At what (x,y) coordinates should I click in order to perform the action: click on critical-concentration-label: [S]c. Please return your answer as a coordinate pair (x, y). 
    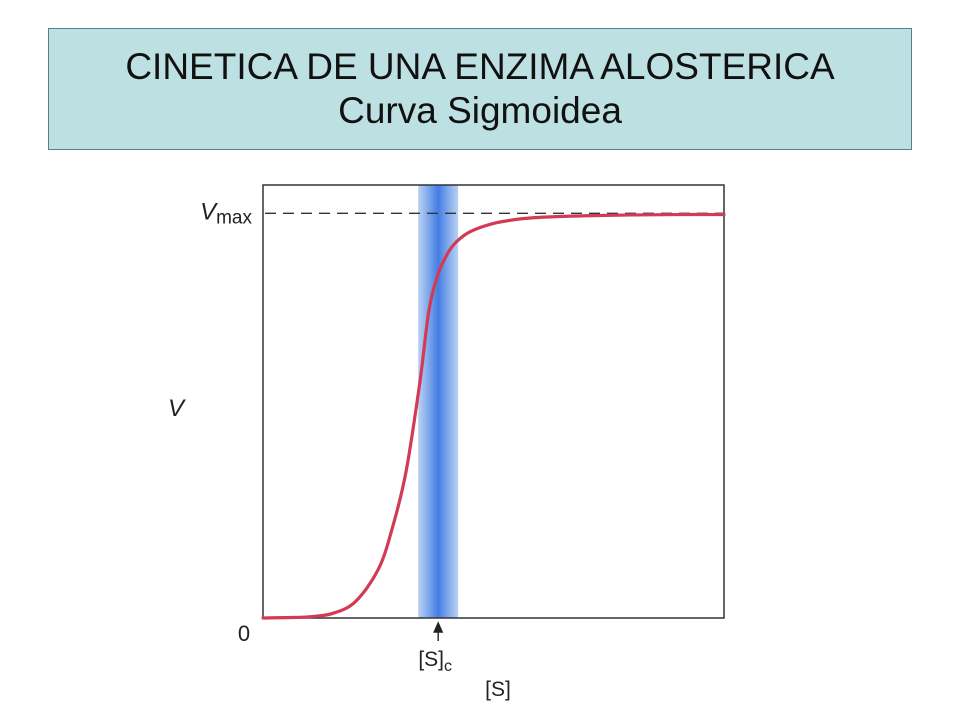
    Looking at the image, I should click on (435, 661).